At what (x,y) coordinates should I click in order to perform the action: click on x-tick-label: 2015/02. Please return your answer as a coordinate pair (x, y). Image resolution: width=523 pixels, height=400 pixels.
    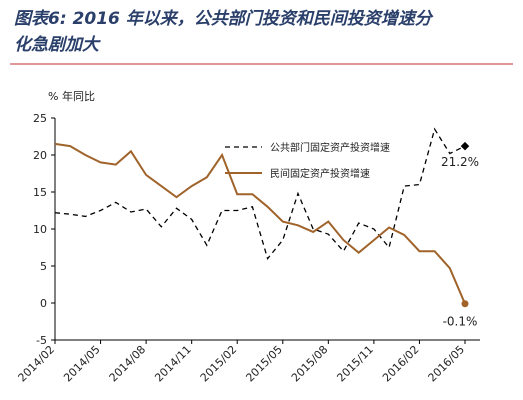
    Looking at the image, I should click on (219, 364).